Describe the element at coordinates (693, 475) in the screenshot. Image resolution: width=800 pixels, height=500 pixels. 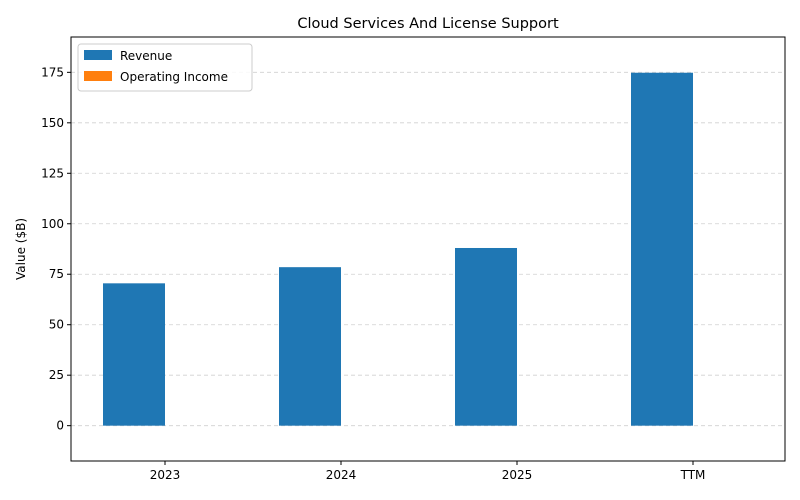
I see `x-tick-label: TTM` at that location.